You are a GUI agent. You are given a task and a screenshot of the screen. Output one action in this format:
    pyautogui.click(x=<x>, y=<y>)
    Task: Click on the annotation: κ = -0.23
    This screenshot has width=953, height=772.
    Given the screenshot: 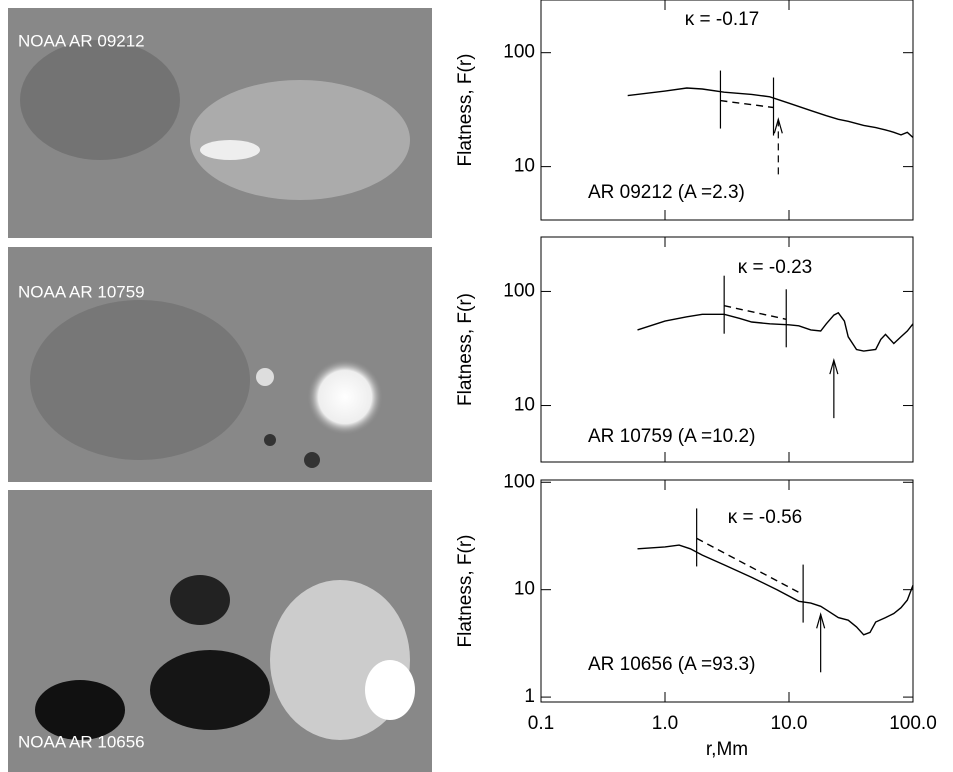 What is the action you would take?
    pyautogui.click(x=775, y=267)
    